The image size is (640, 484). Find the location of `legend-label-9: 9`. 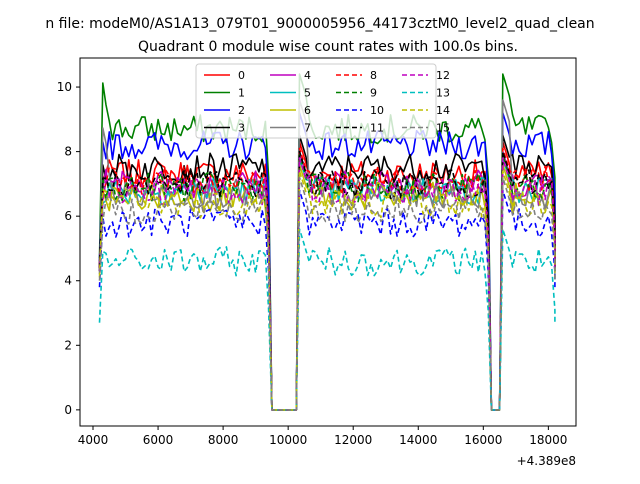

legend-label-9: 9 is located at coordinates (373, 93).